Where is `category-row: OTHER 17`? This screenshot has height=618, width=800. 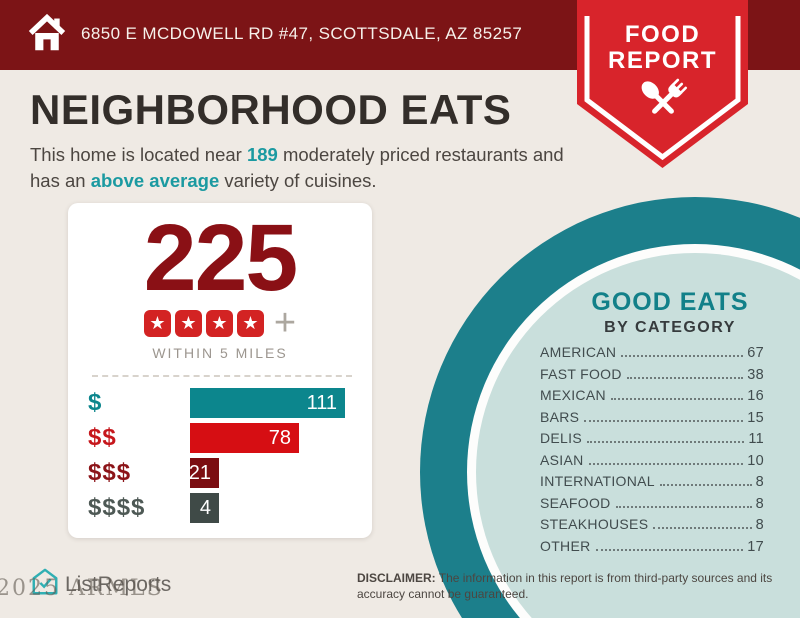 category-row: OTHER 17 is located at coordinates (652, 549).